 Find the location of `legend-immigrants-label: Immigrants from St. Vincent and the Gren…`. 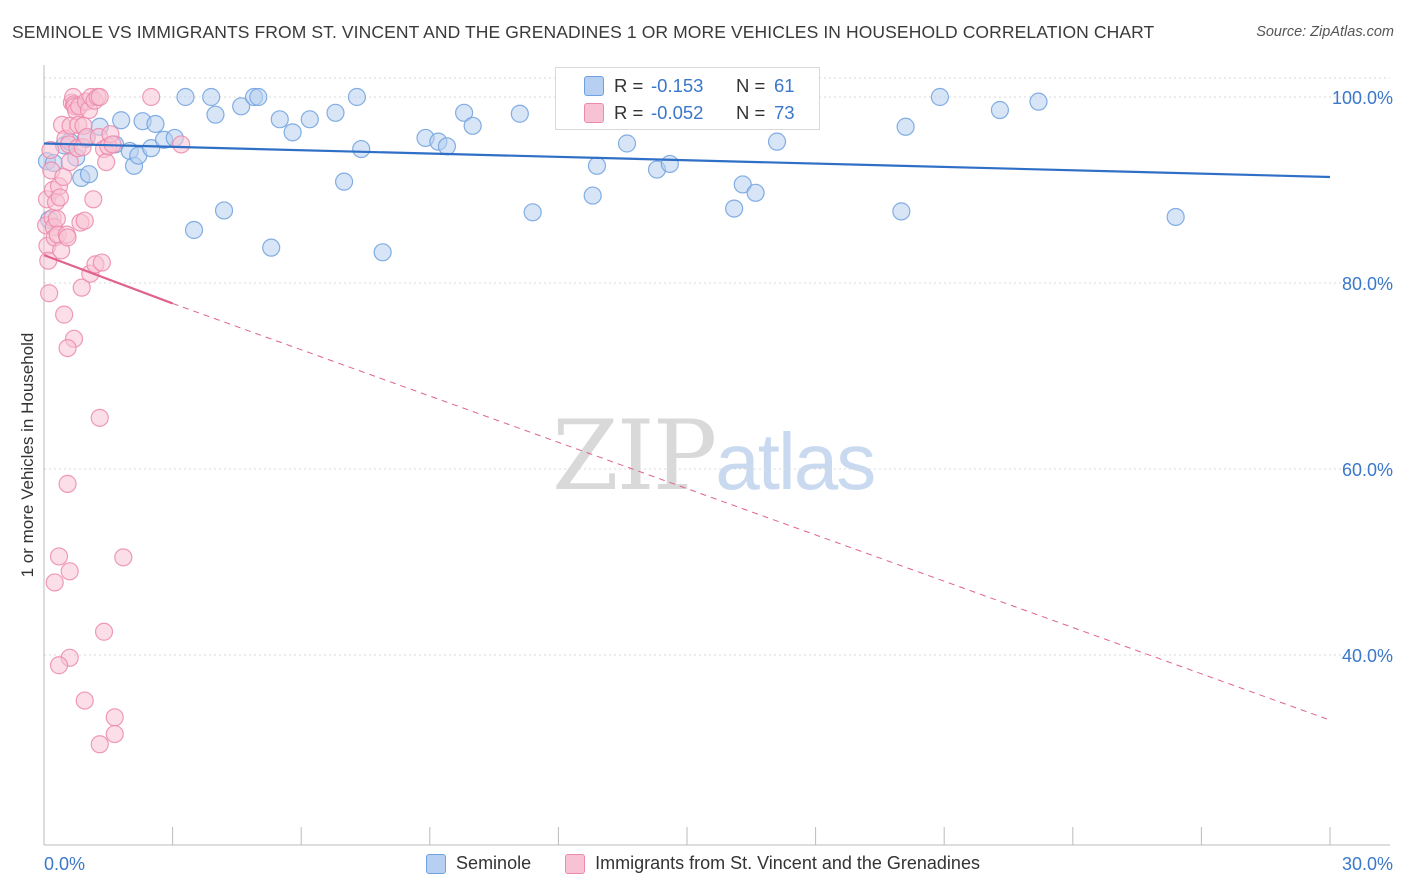

legend-immigrants-label: Immigrants from St. Vincent and the Gren… is located at coordinates (787, 863).